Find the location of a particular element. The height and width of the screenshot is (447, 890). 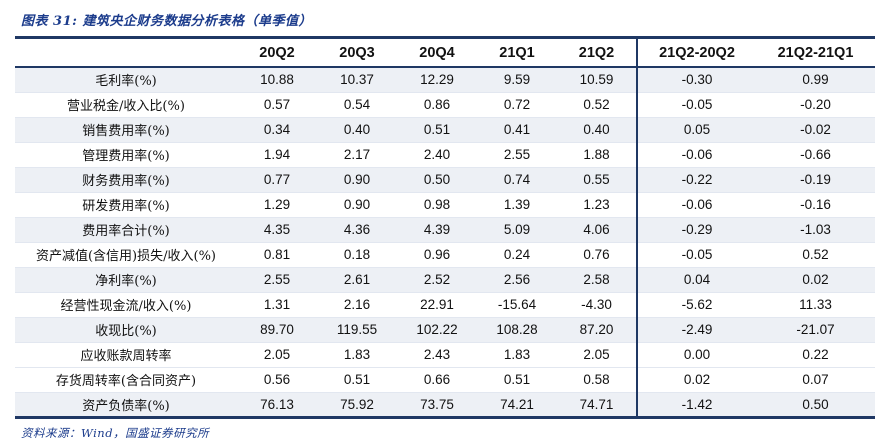

value-cell: 2.55 is located at coordinates (277, 280).